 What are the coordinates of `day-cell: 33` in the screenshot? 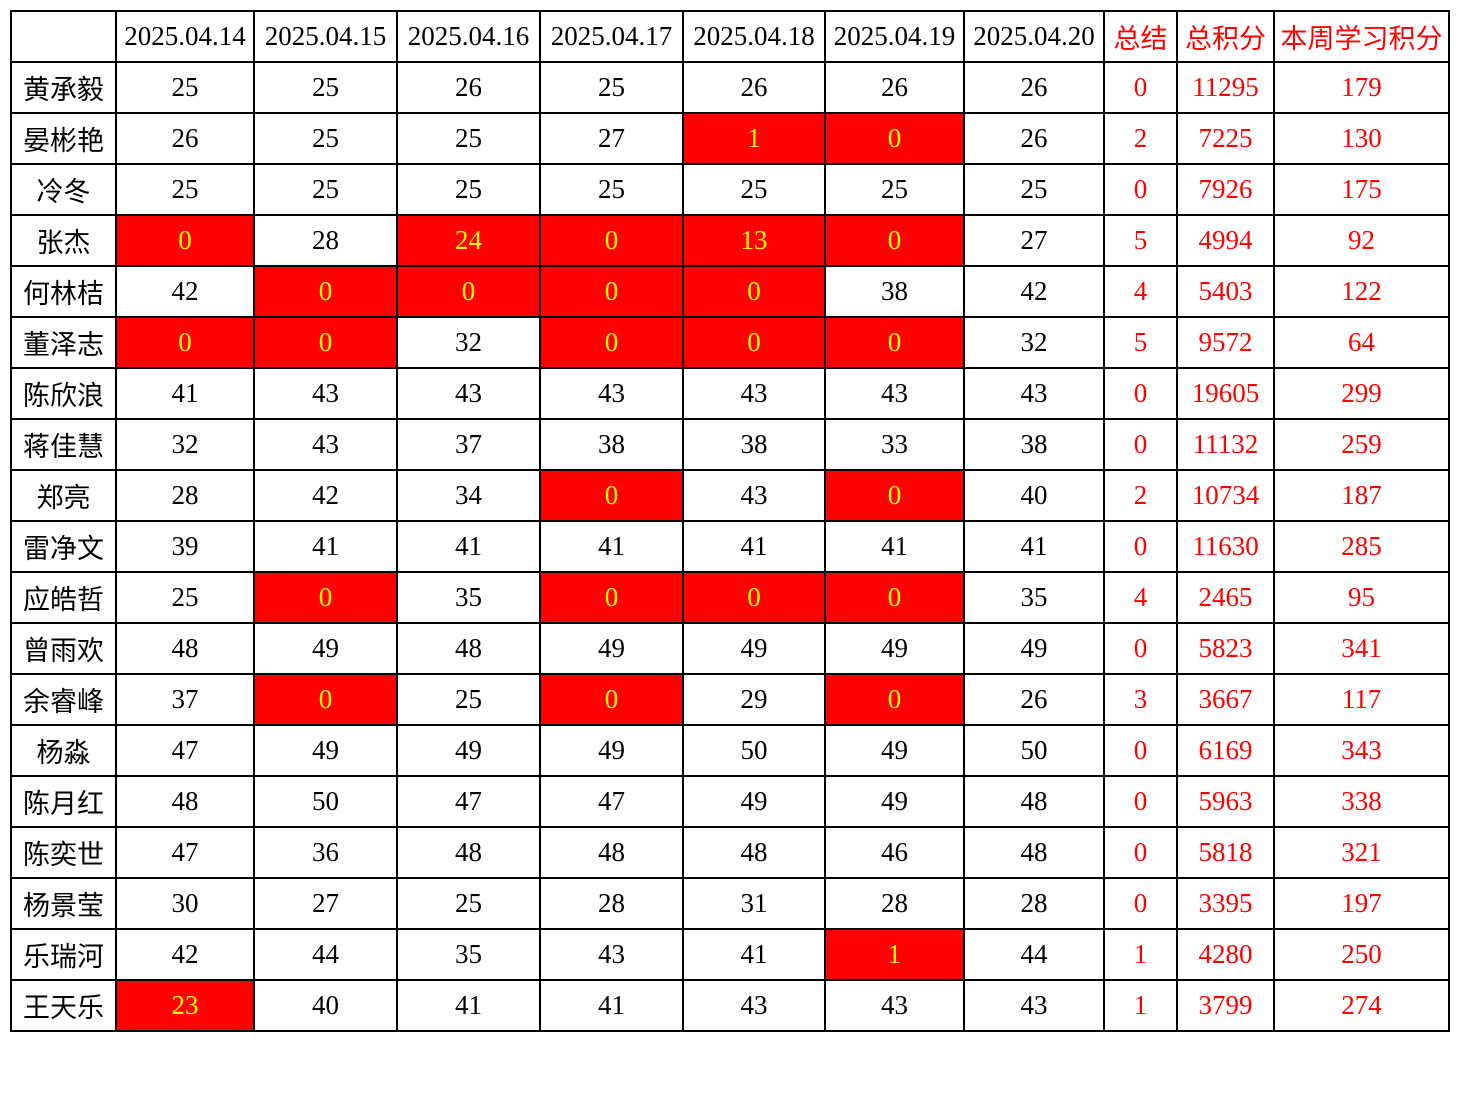 It's located at (894, 444).